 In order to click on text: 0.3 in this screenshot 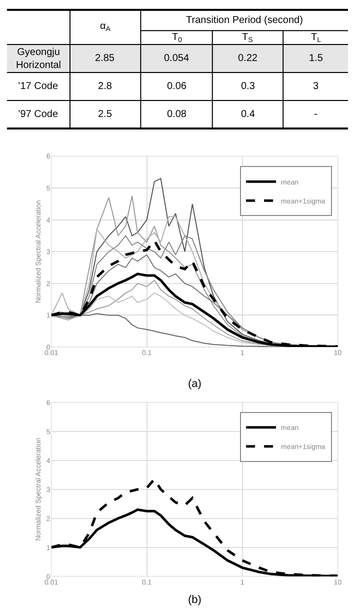, I will do `click(248, 86)`.